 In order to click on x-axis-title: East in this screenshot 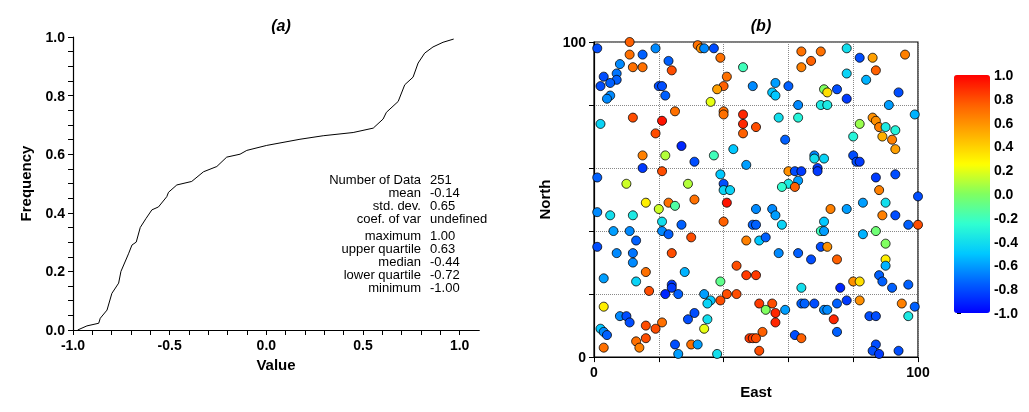, I will do `click(756, 391)`.